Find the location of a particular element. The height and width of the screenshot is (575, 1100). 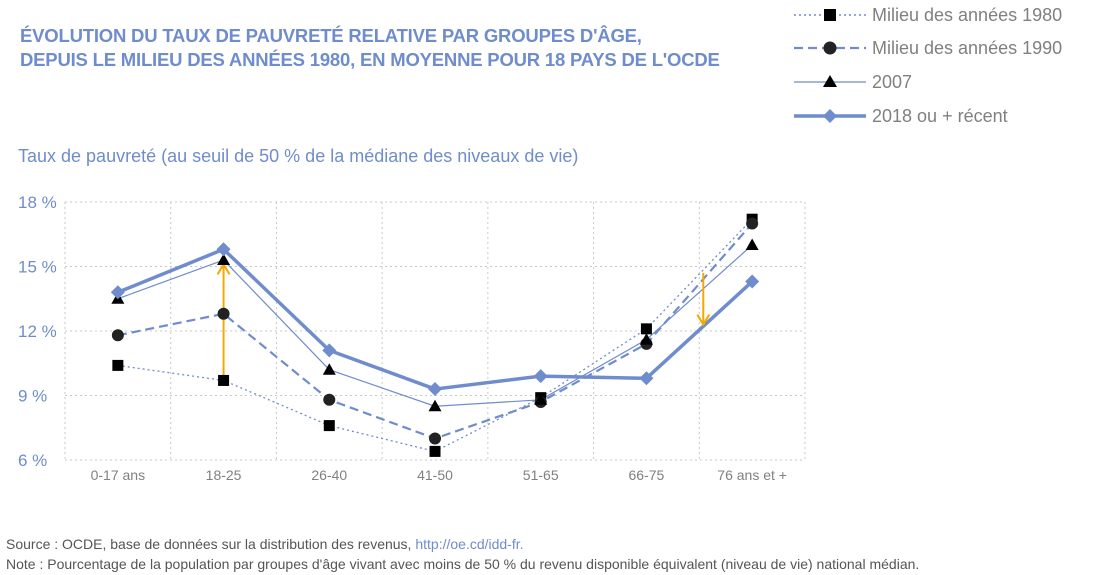

x-tick-label-6: 76 ans et + is located at coordinates (752, 475).